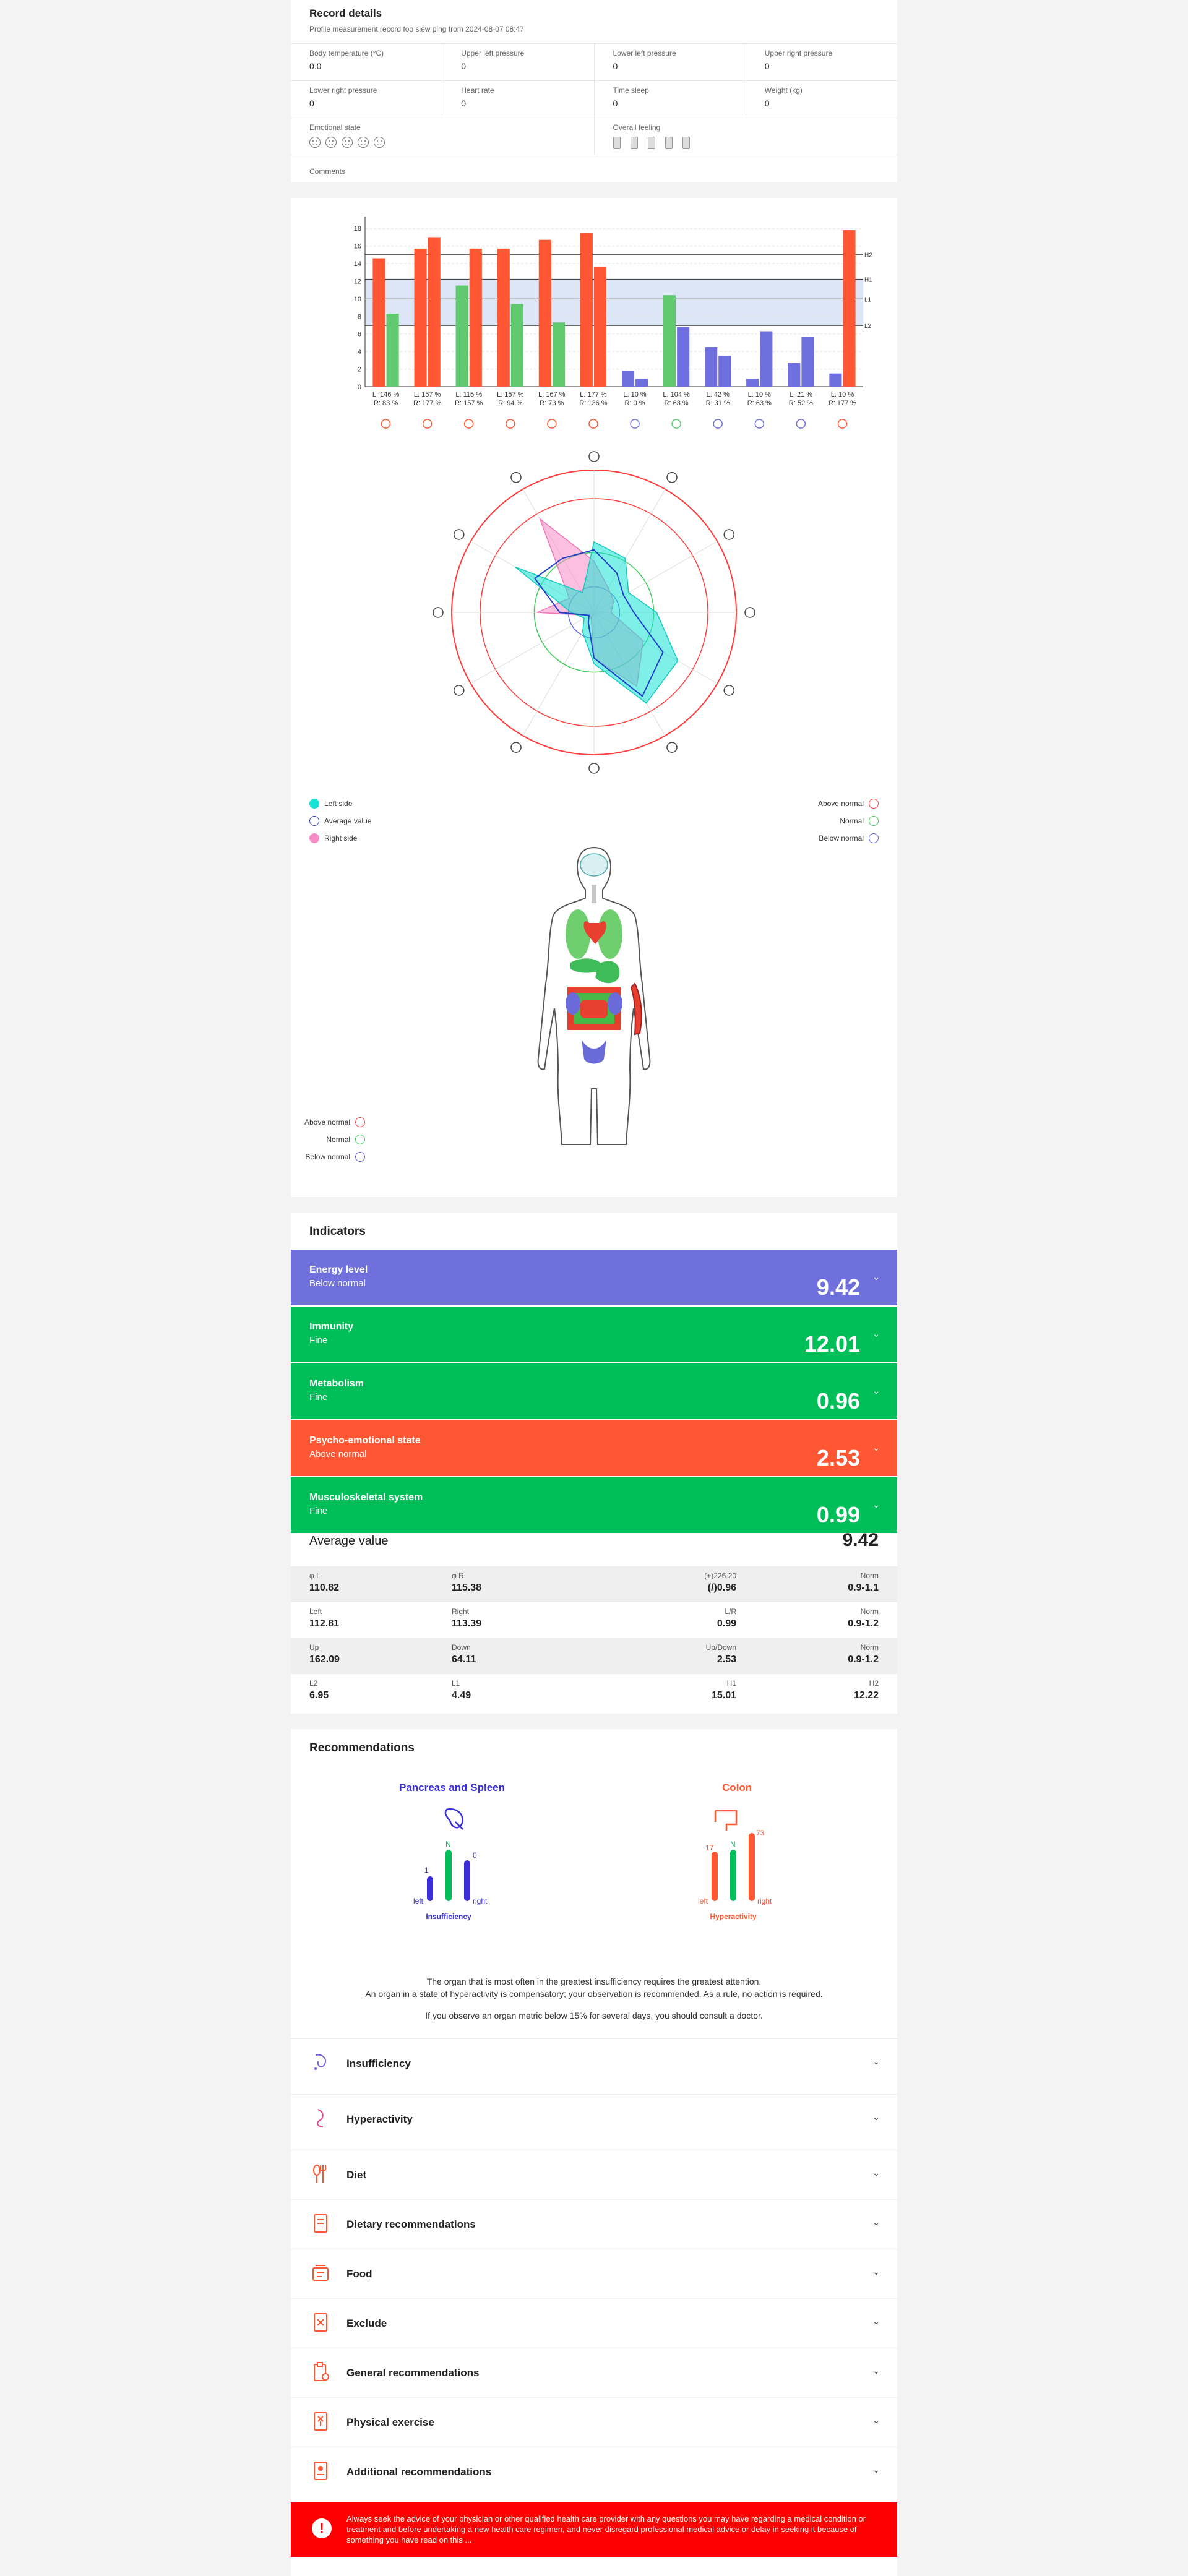  I want to click on accordion-physical-exercise: Physical exercise ⌄, so click(594, 2422).